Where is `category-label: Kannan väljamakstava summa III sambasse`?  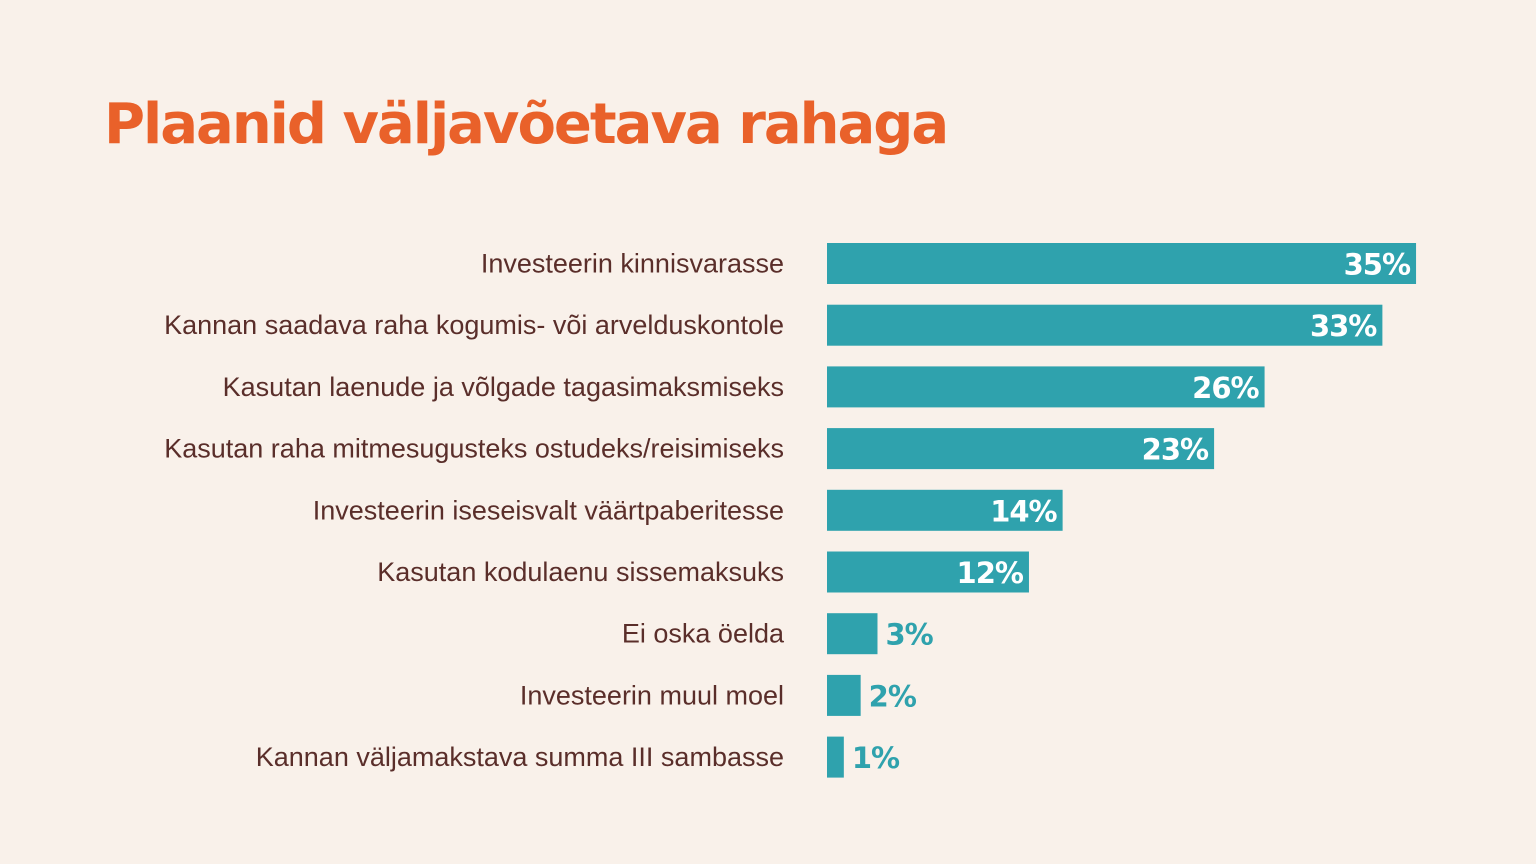 category-label: Kannan väljamakstava summa III sambasse is located at coordinates (520, 757).